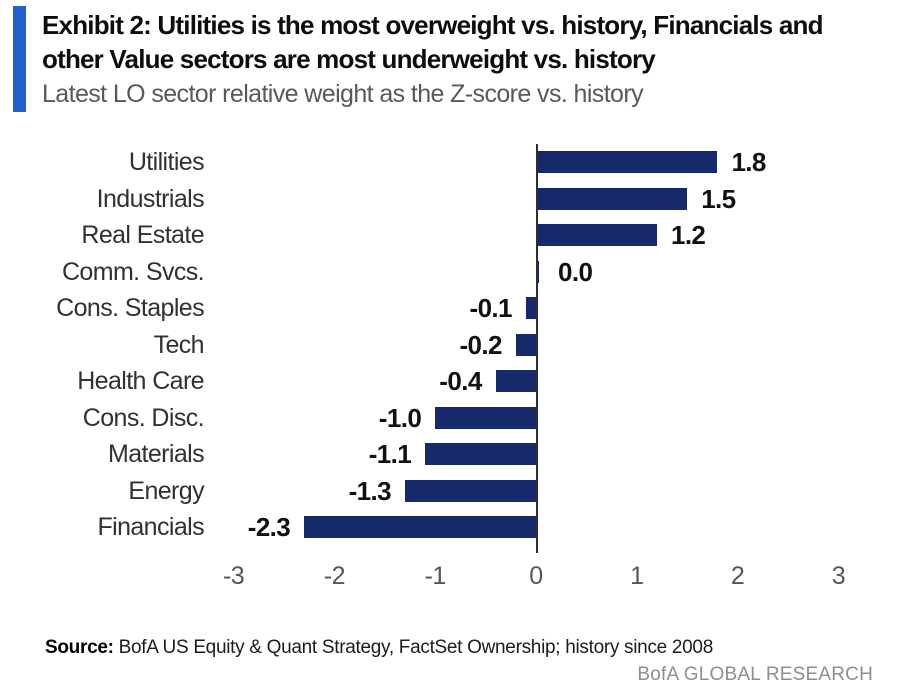 The image size is (900, 700). What do you see at coordinates (166, 162) in the screenshot?
I see `category-label: Utilities` at bounding box center [166, 162].